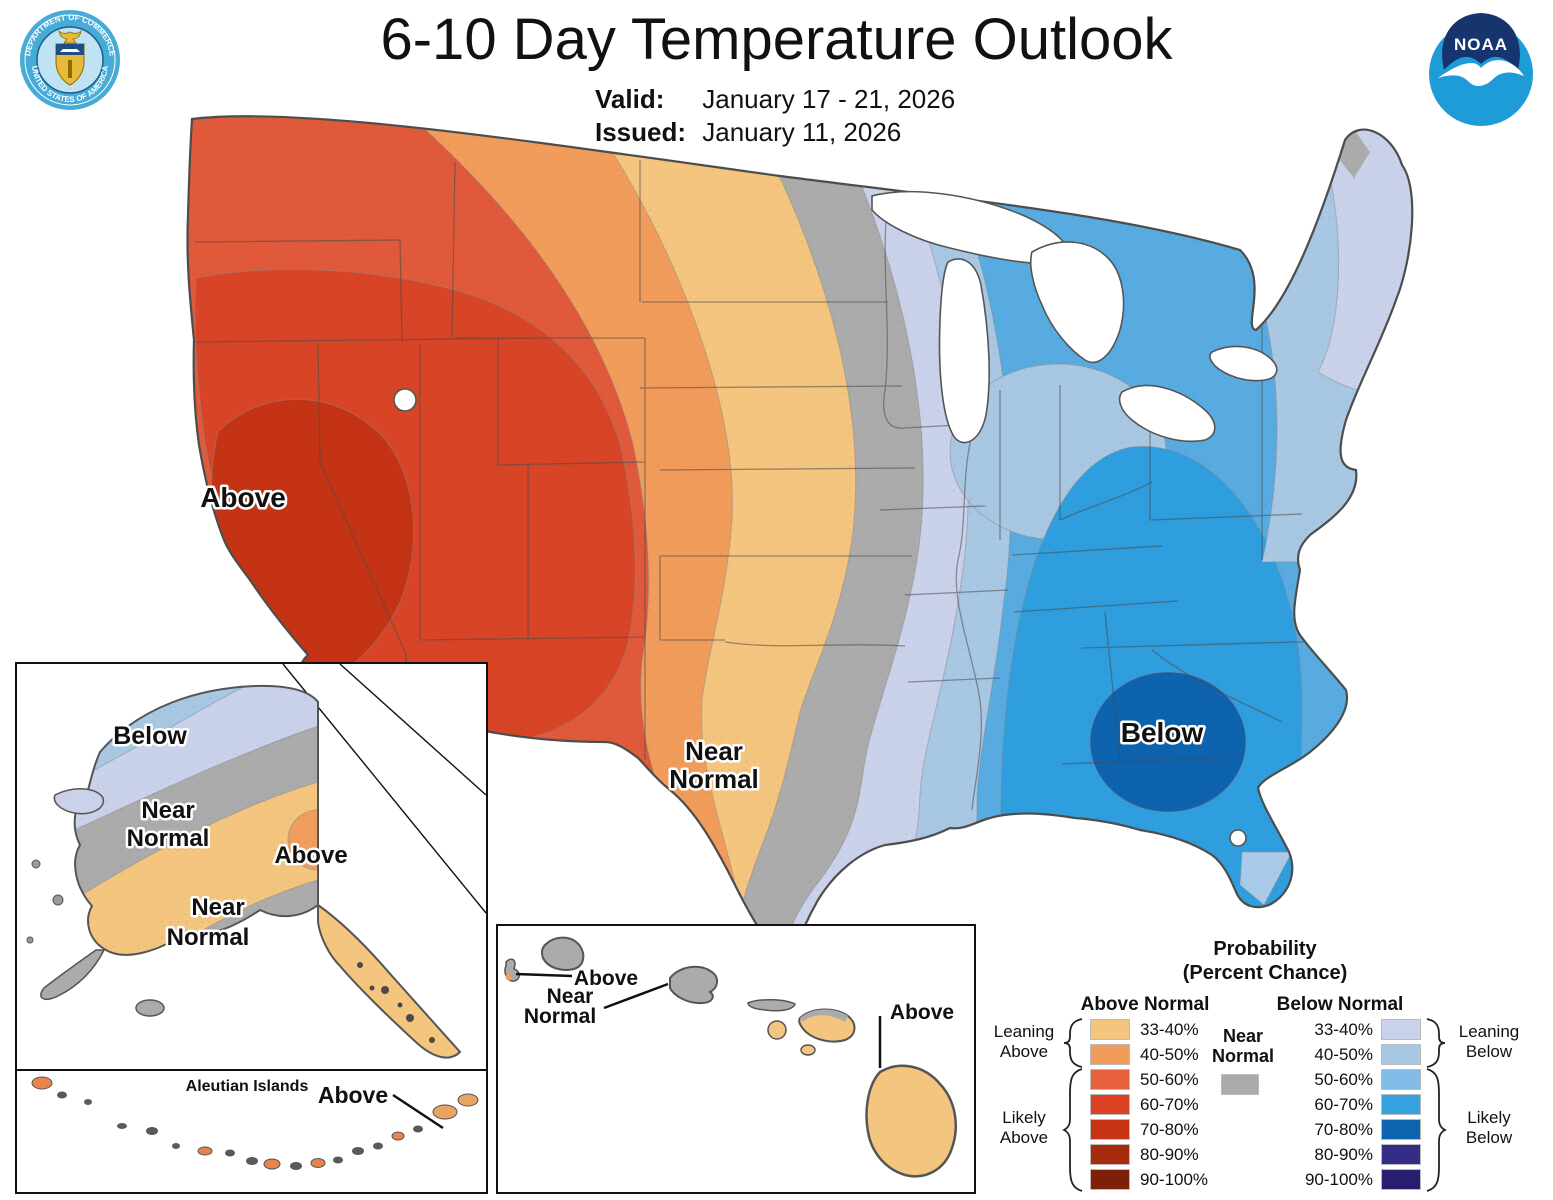 This screenshot has height=1200, width=1553. I want to click on likely-below-line2: Below, so click(1489, 1137).